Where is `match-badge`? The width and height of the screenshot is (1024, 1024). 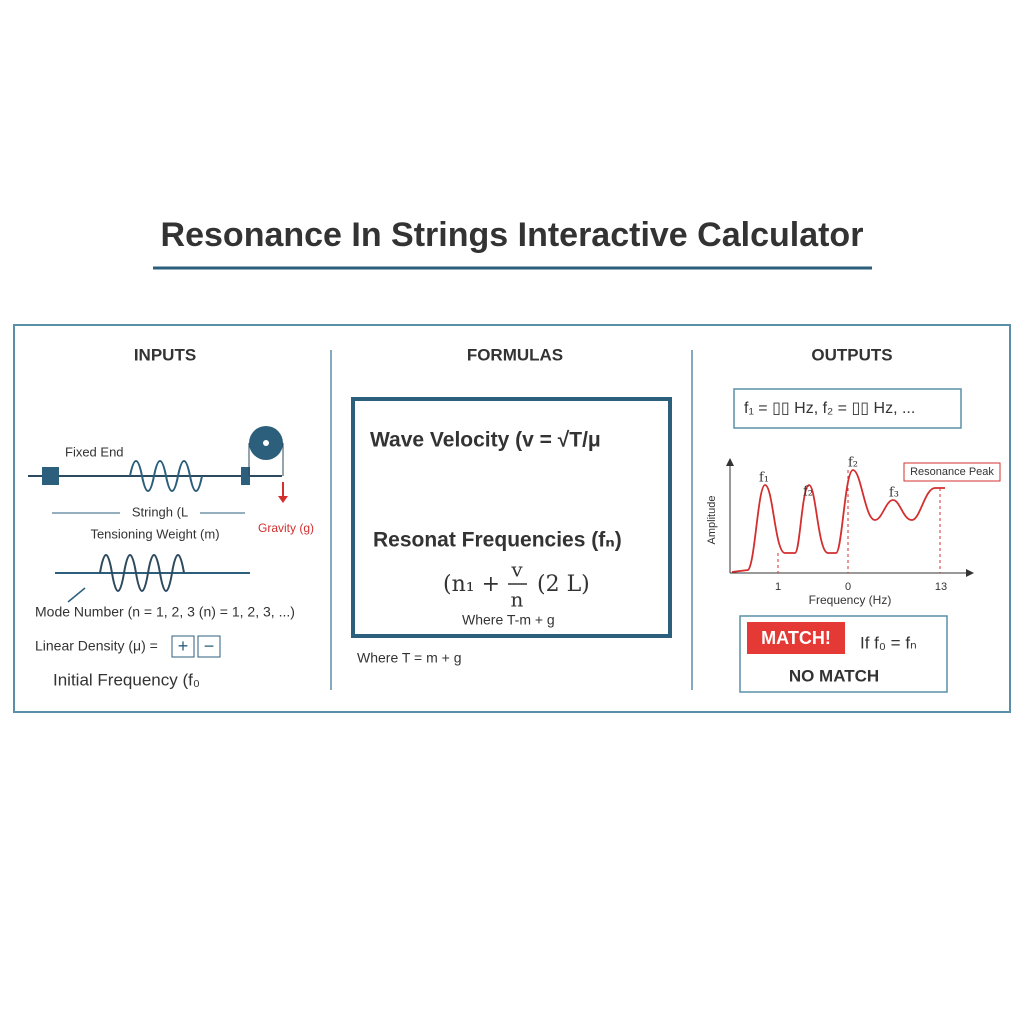 match-badge is located at coordinates (796, 638).